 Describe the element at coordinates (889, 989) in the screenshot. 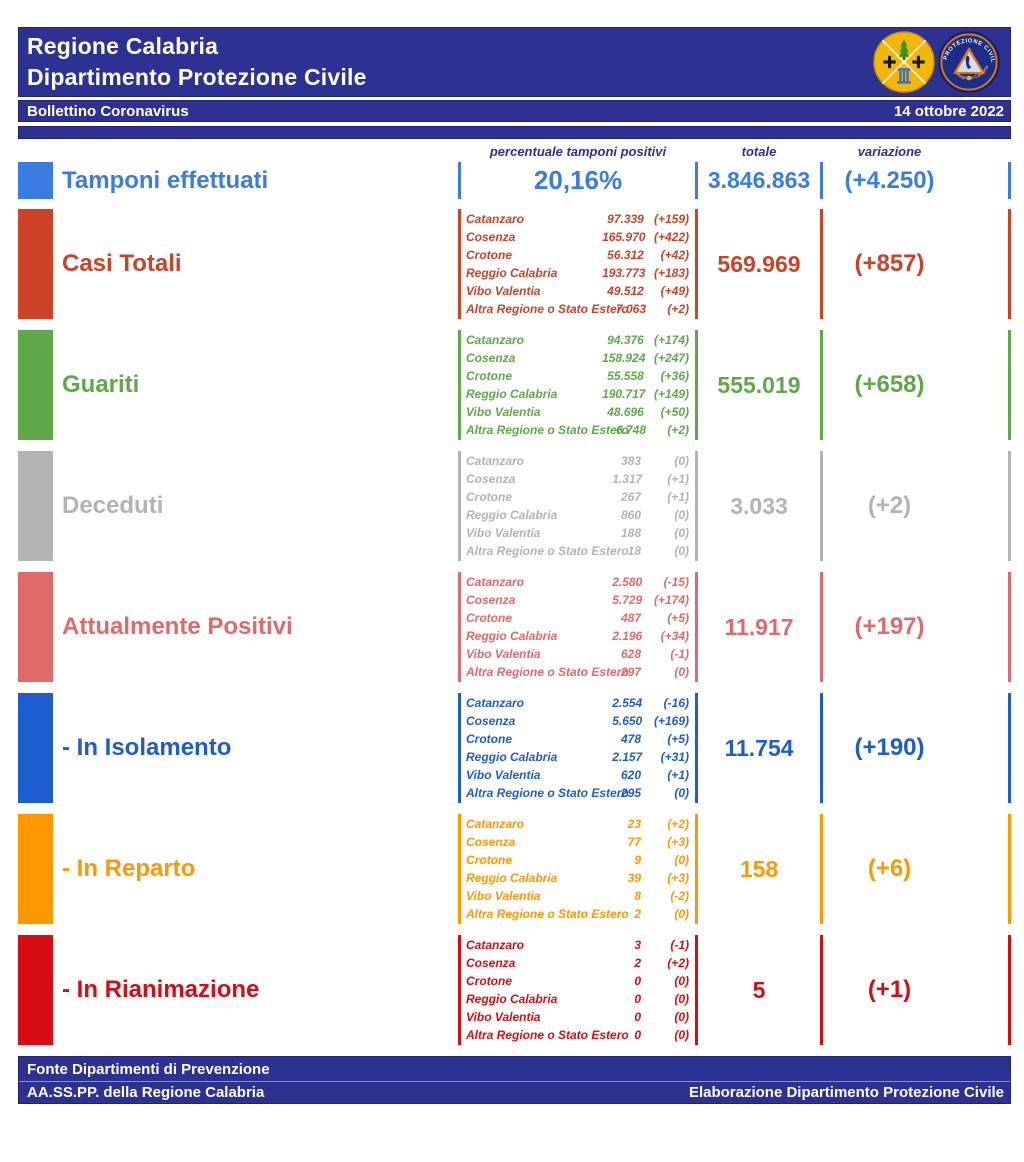

I see `row-variation: (+1)` at that location.